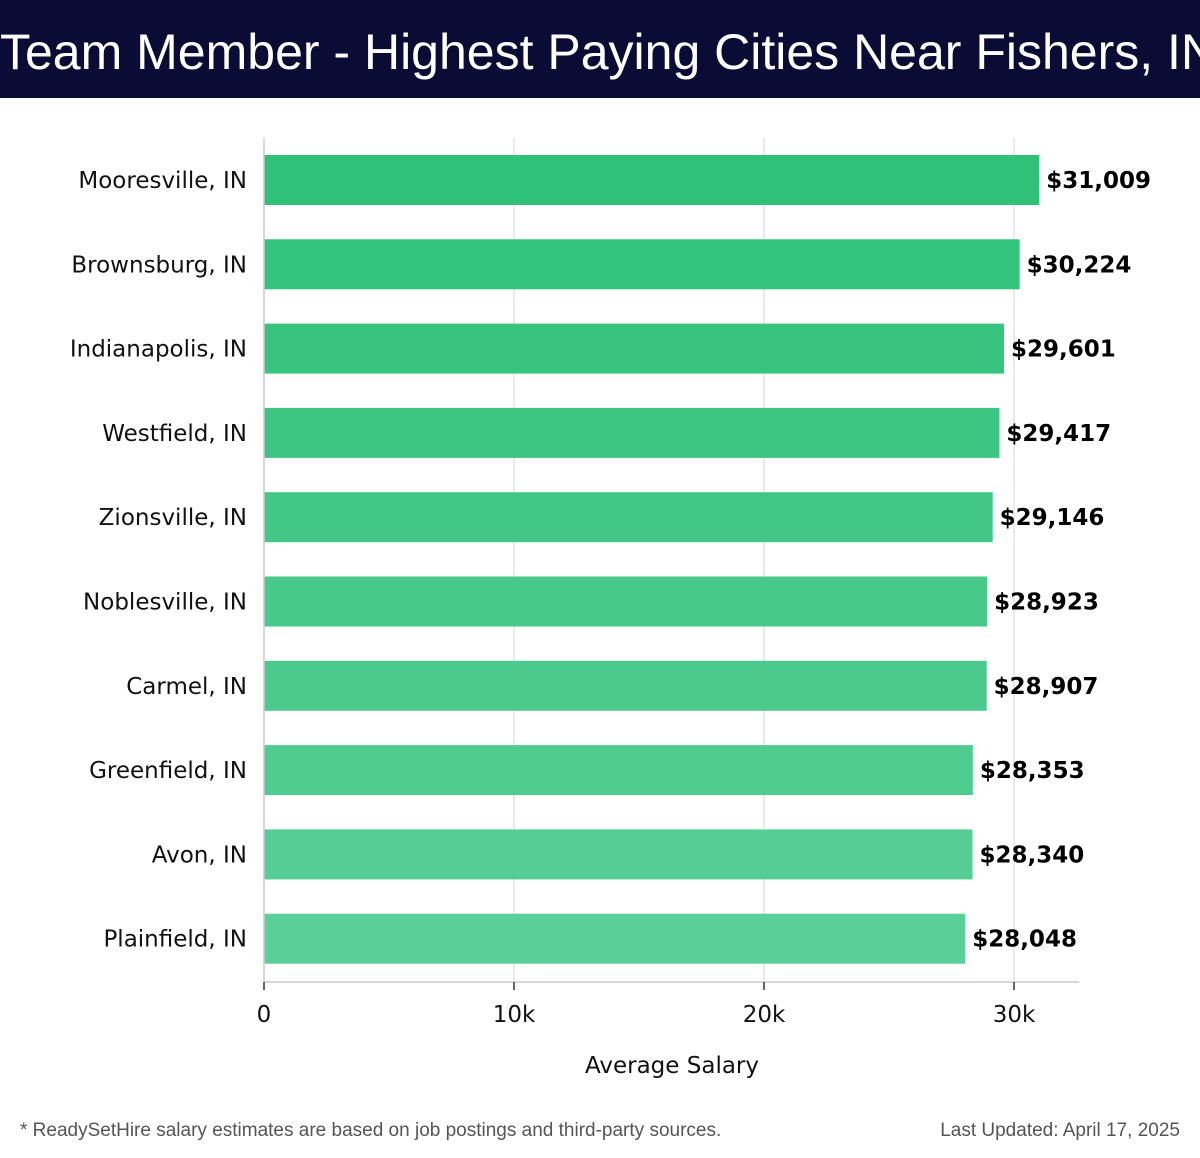 This screenshot has height=1158, width=1200. Describe the element at coordinates (174, 434) in the screenshot. I see `category-label-3: Westfield, IN` at that location.